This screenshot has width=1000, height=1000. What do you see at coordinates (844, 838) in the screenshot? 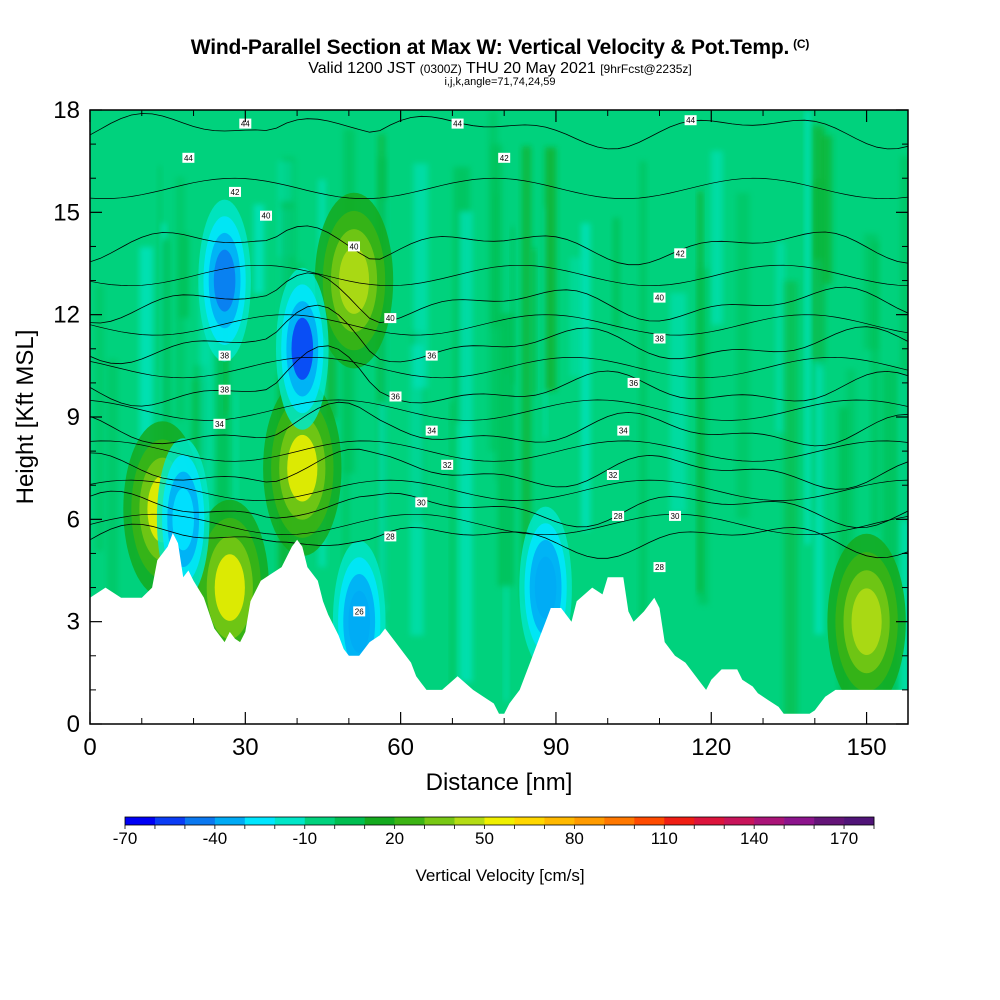
I see `colorbar-tick-label: 170` at bounding box center [844, 838].